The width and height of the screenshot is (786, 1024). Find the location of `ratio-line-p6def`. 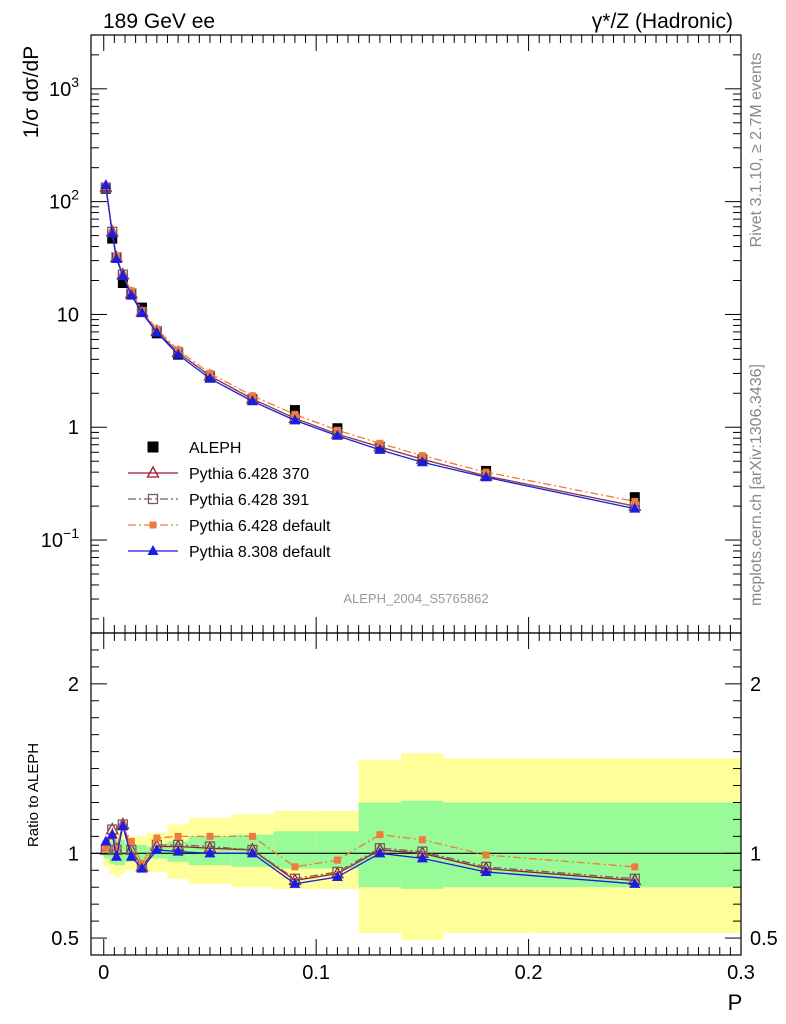

ratio-line-p6def is located at coordinates (370, 846).